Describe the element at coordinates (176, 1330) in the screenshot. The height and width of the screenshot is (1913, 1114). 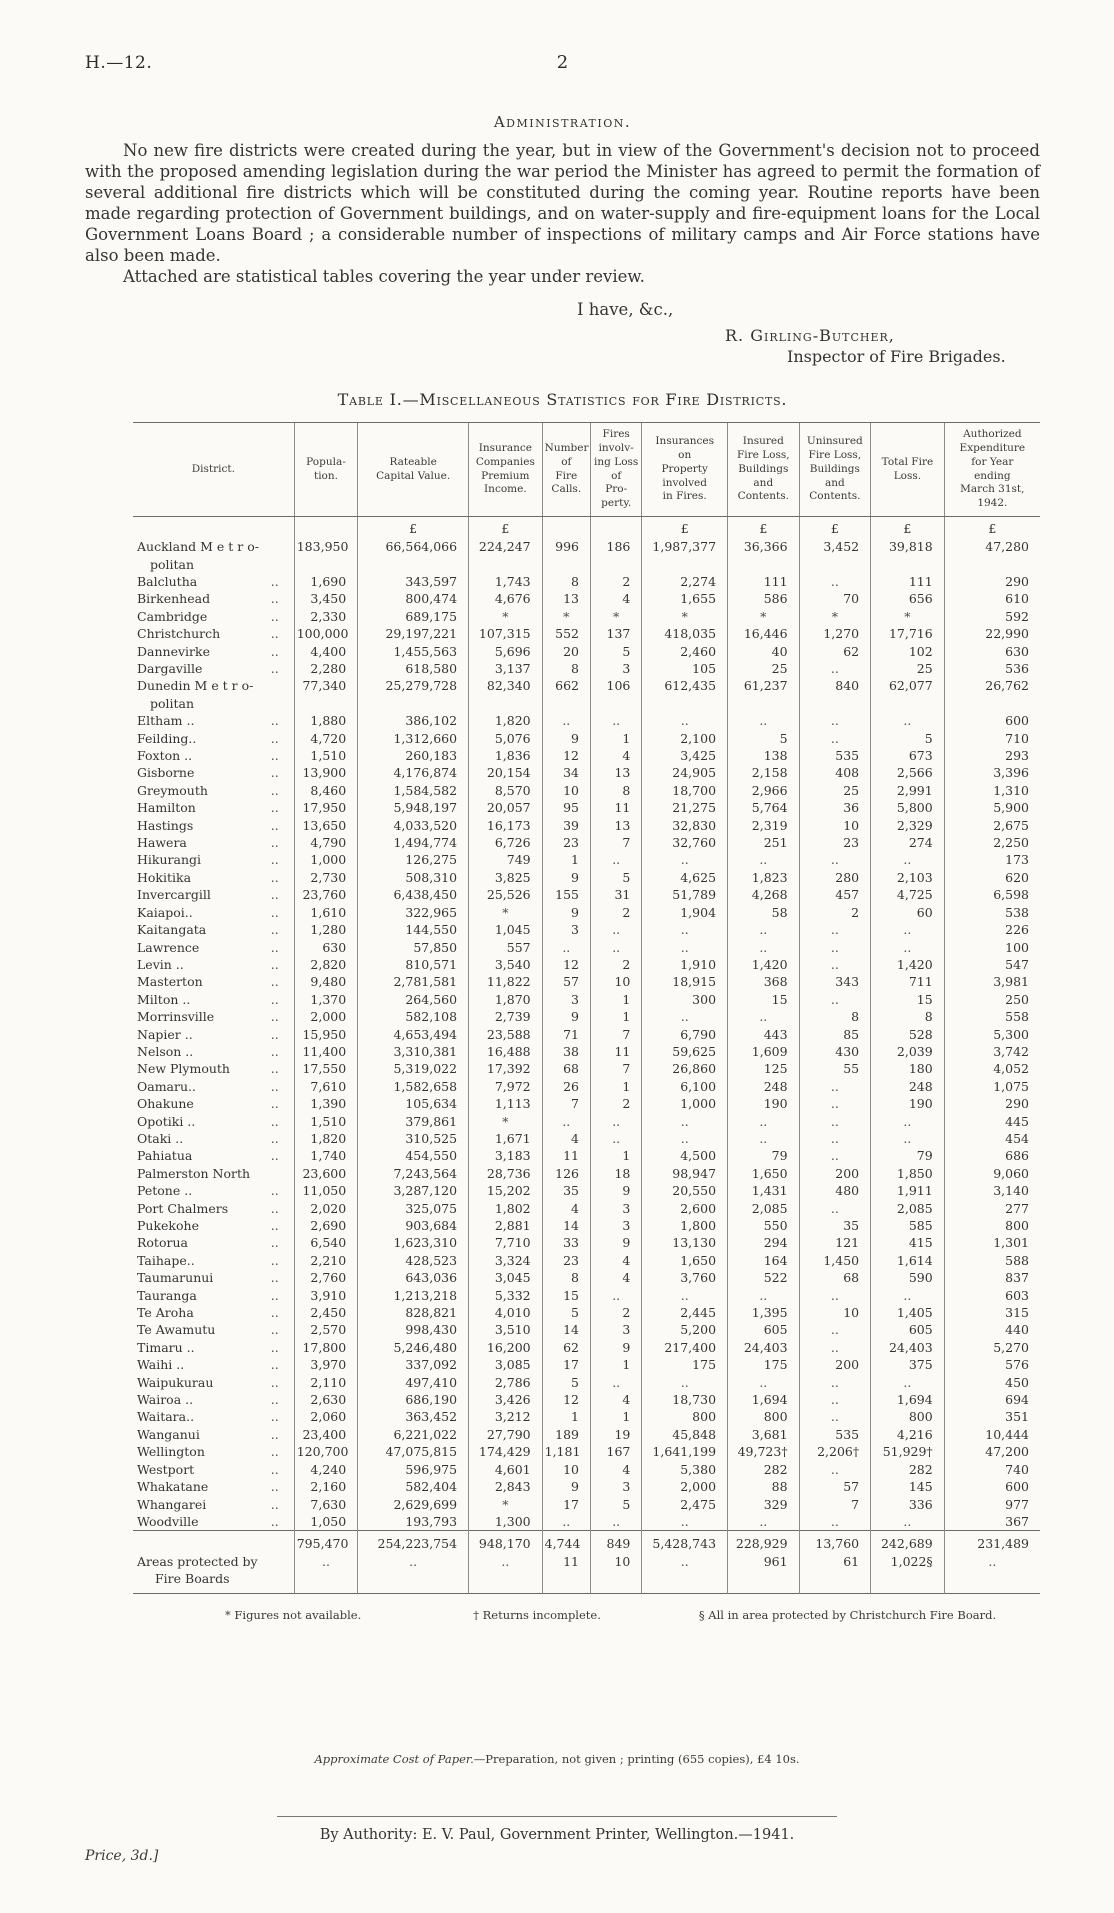
I see `district-name: Te Awamutu` at that location.